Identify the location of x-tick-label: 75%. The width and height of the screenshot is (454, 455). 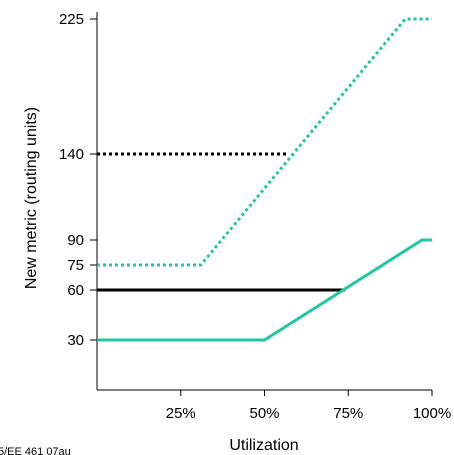
(348, 413).